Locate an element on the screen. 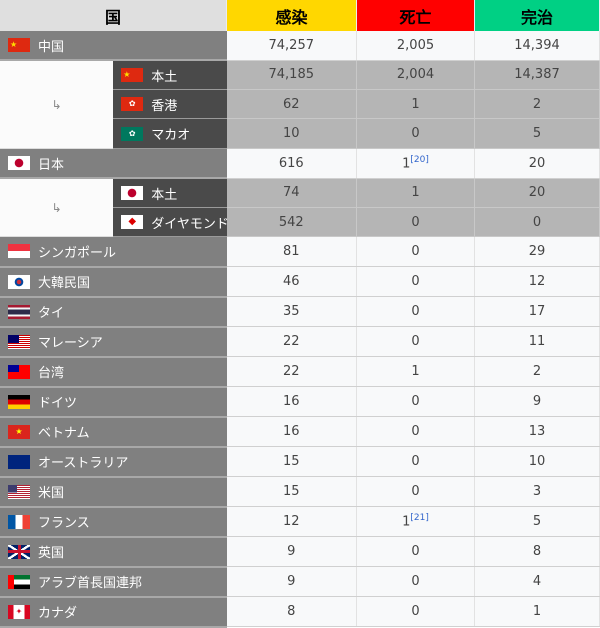 Image resolution: width=600 pixels, height=628 pixels. flag-de-icon is located at coordinates (19, 401).